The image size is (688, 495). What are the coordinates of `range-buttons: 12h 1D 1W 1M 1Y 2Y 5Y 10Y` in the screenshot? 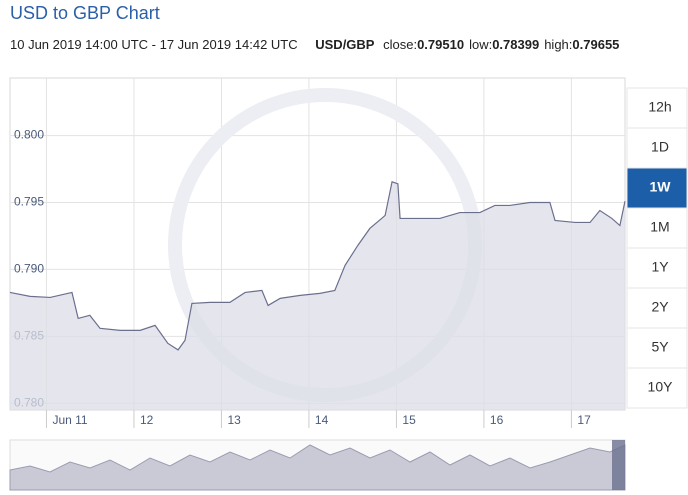 It's located at (657, 248).